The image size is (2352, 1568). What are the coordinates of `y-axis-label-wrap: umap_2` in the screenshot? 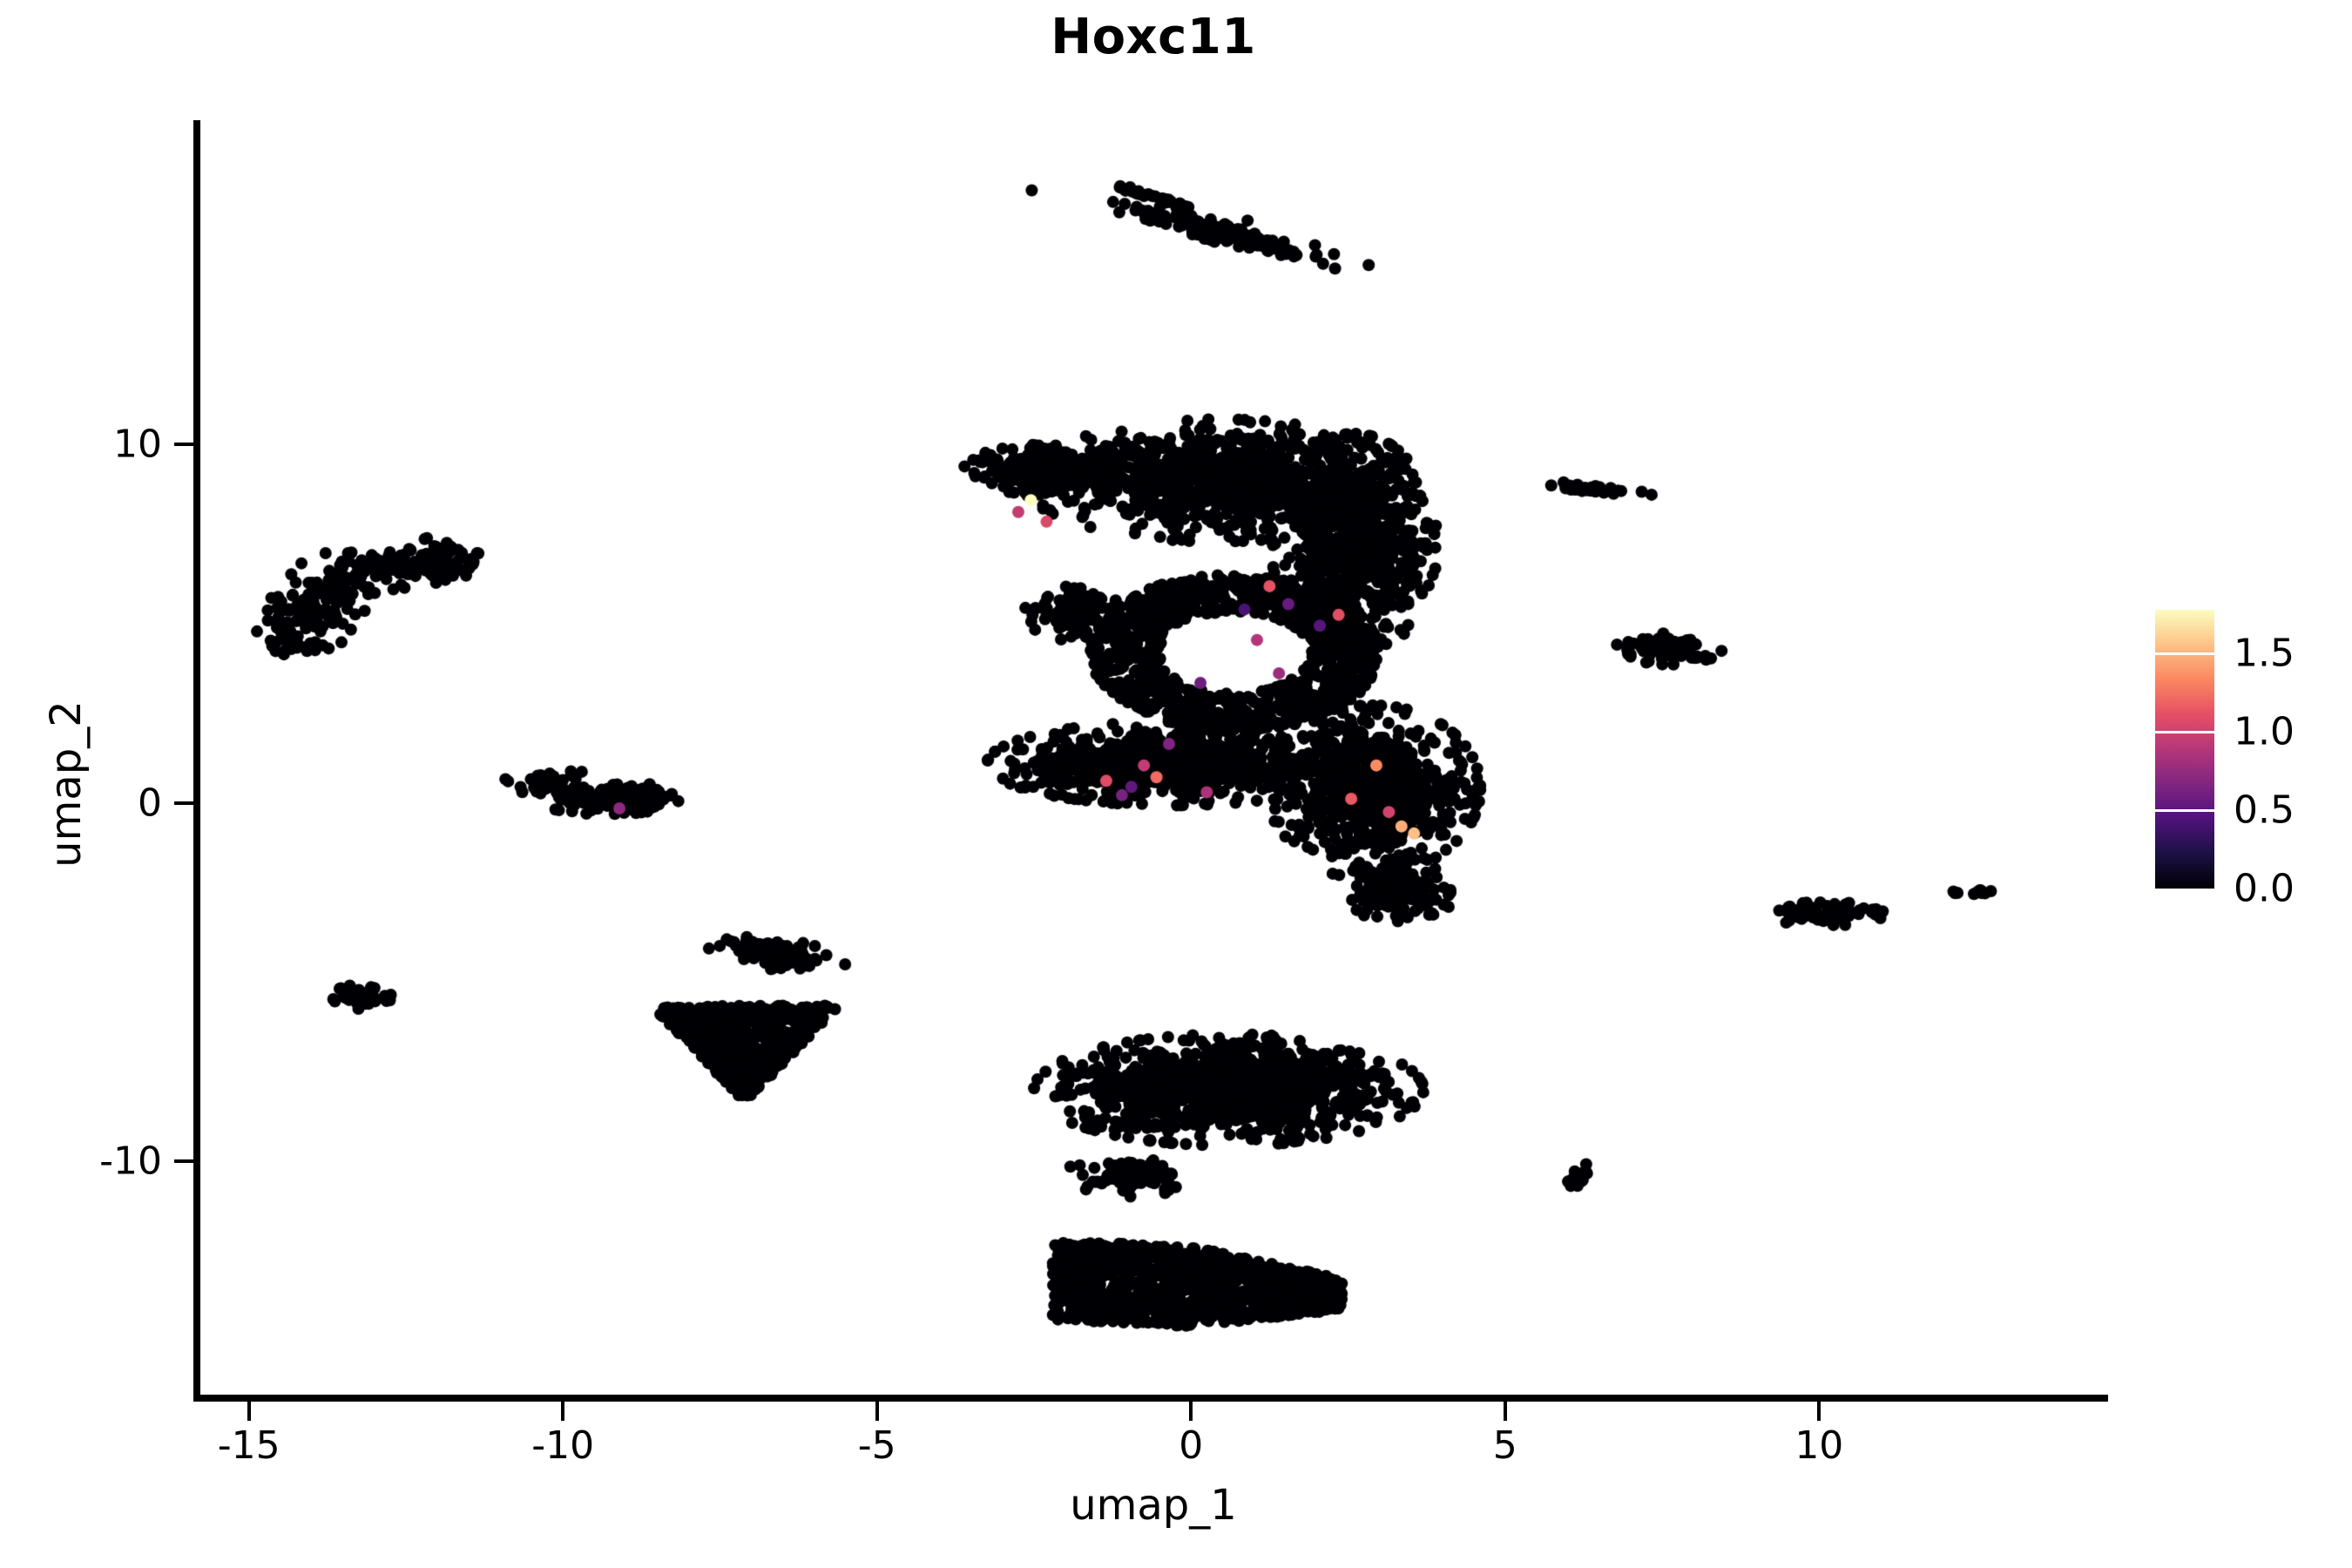 It's located at (66, 784).